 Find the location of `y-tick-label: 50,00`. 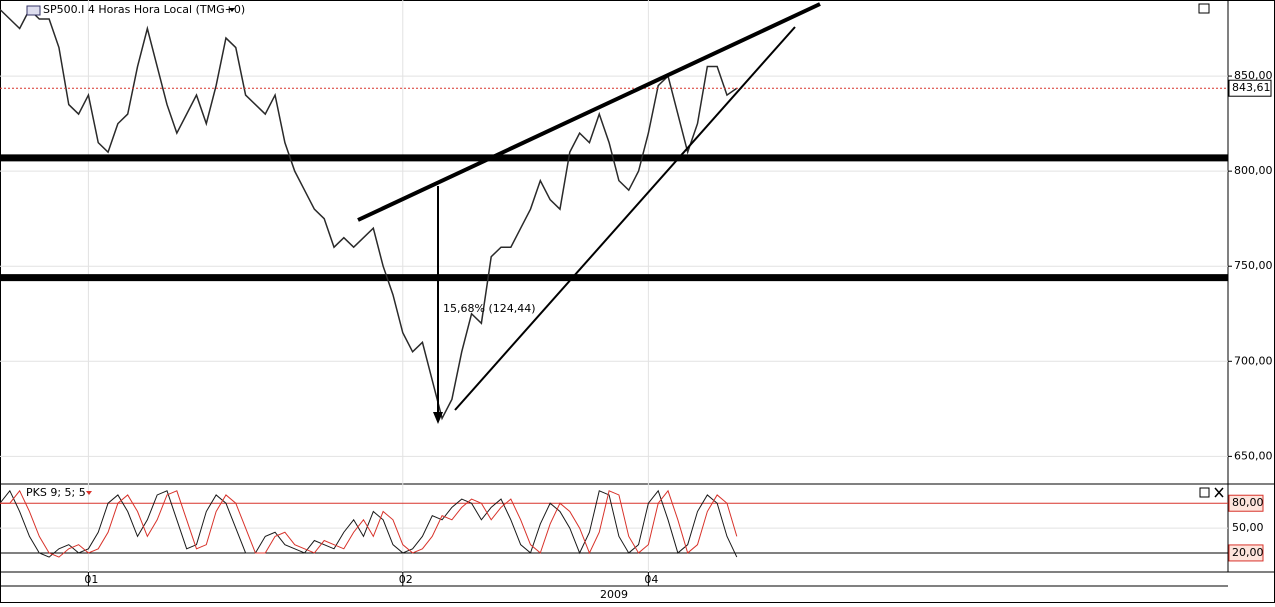

y-tick-label: 50,00 is located at coordinates (1248, 527).